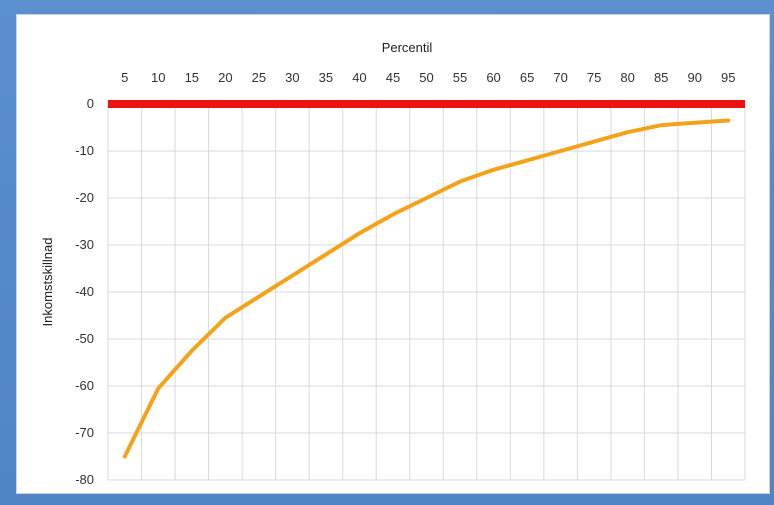 The width and height of the screenshot is (774, 505). Describe the element at coordinates (661, 77) in the screenshot. I see `x-tick-label: 85` at that location.